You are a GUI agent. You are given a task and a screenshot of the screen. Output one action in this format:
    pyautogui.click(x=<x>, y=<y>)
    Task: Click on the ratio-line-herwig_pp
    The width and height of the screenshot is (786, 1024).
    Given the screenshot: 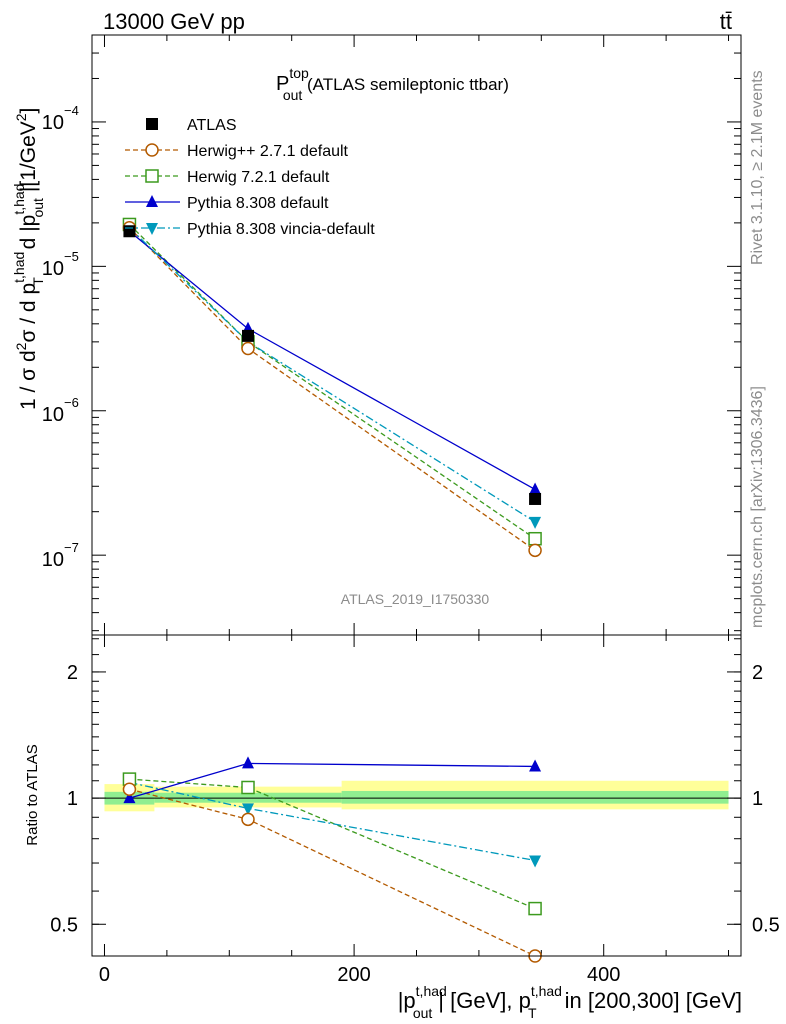 What is the action you would take?
    pyautogui.click(x=332, y=872)
    